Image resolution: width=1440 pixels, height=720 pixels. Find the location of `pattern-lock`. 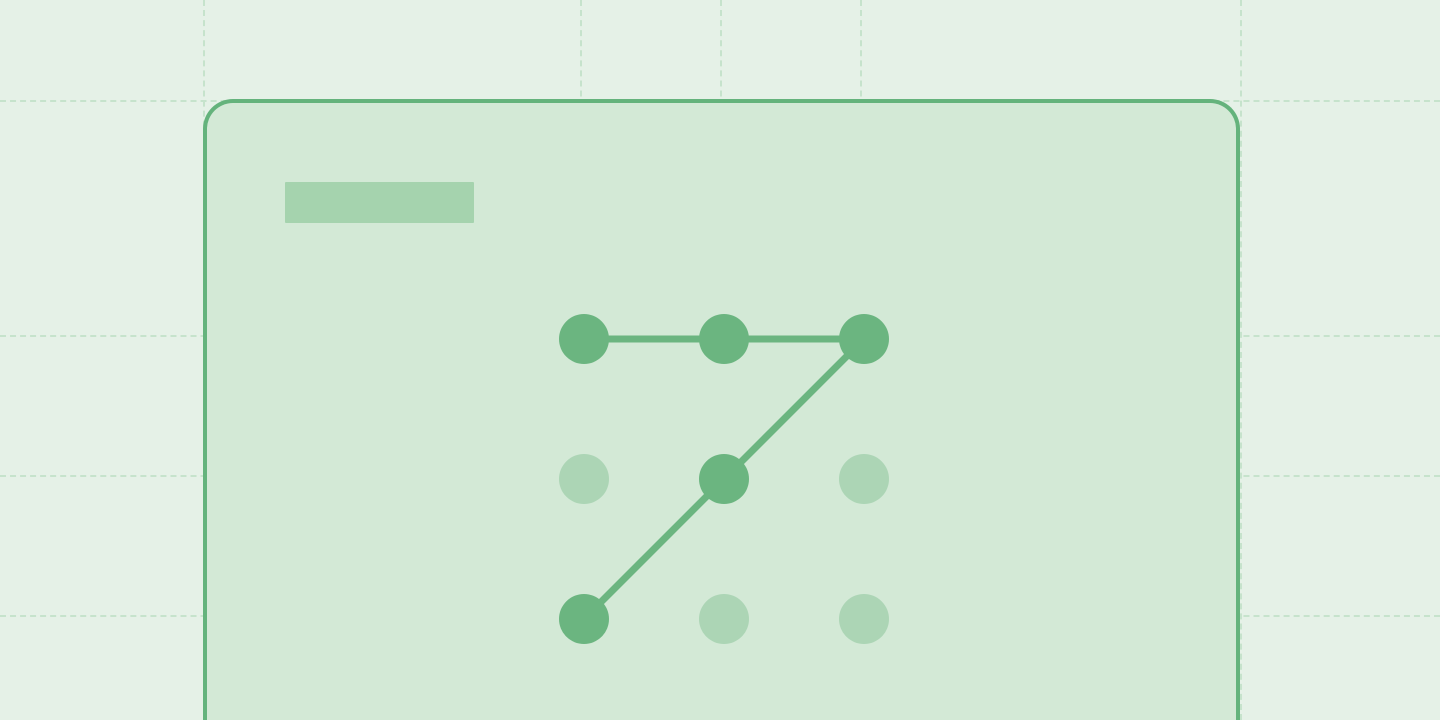

pattern-lock is located at coordinates (737, 492).